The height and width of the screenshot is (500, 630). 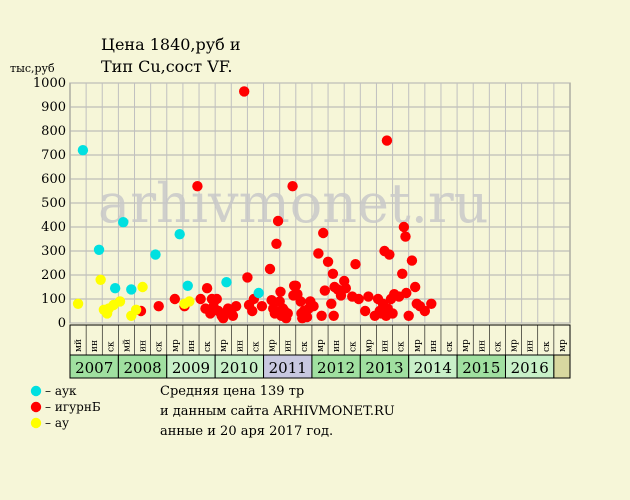 What do you see at coordinates (53, 107) in the screenshot?
I see `y-tick-label: 900` at bounding box center [53, 107].